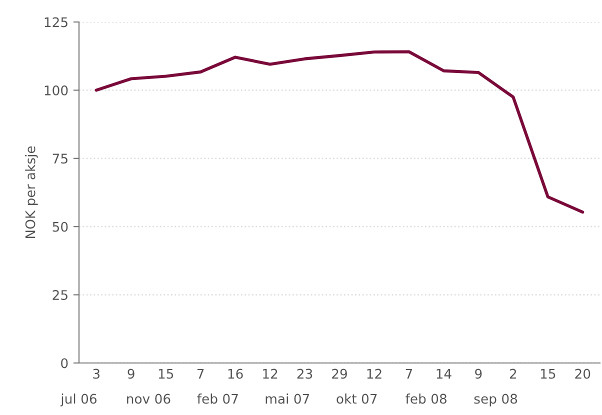 The image size is (602, 415). I want to click on x-tick-label: 14, so click(444, 373).